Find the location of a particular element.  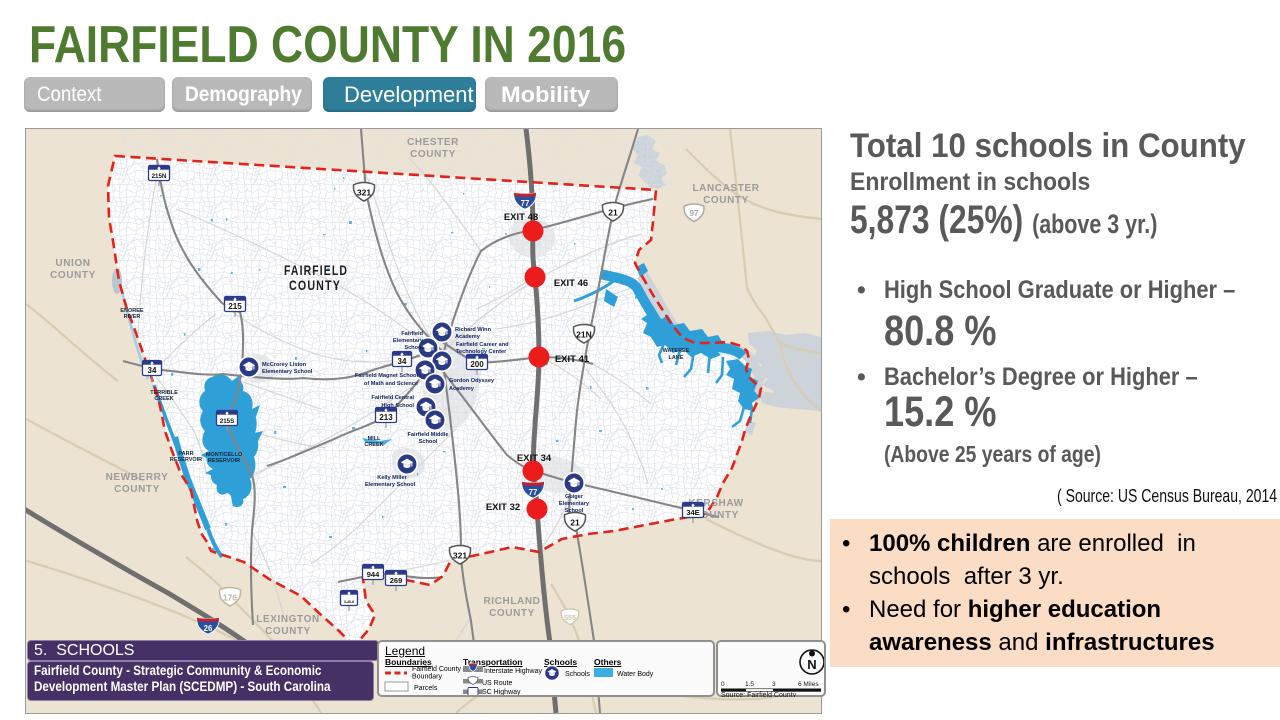

svg-text: LAKE is located at coordinates (676, 358).